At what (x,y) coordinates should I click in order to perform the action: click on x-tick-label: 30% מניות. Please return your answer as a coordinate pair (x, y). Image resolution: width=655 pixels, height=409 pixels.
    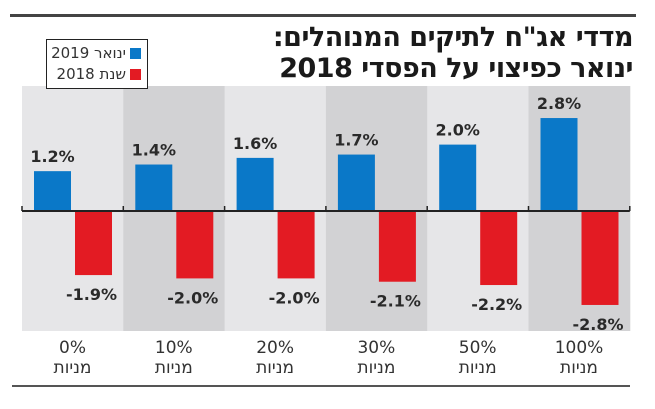
    Looking at the image, I should click on (376, 358).